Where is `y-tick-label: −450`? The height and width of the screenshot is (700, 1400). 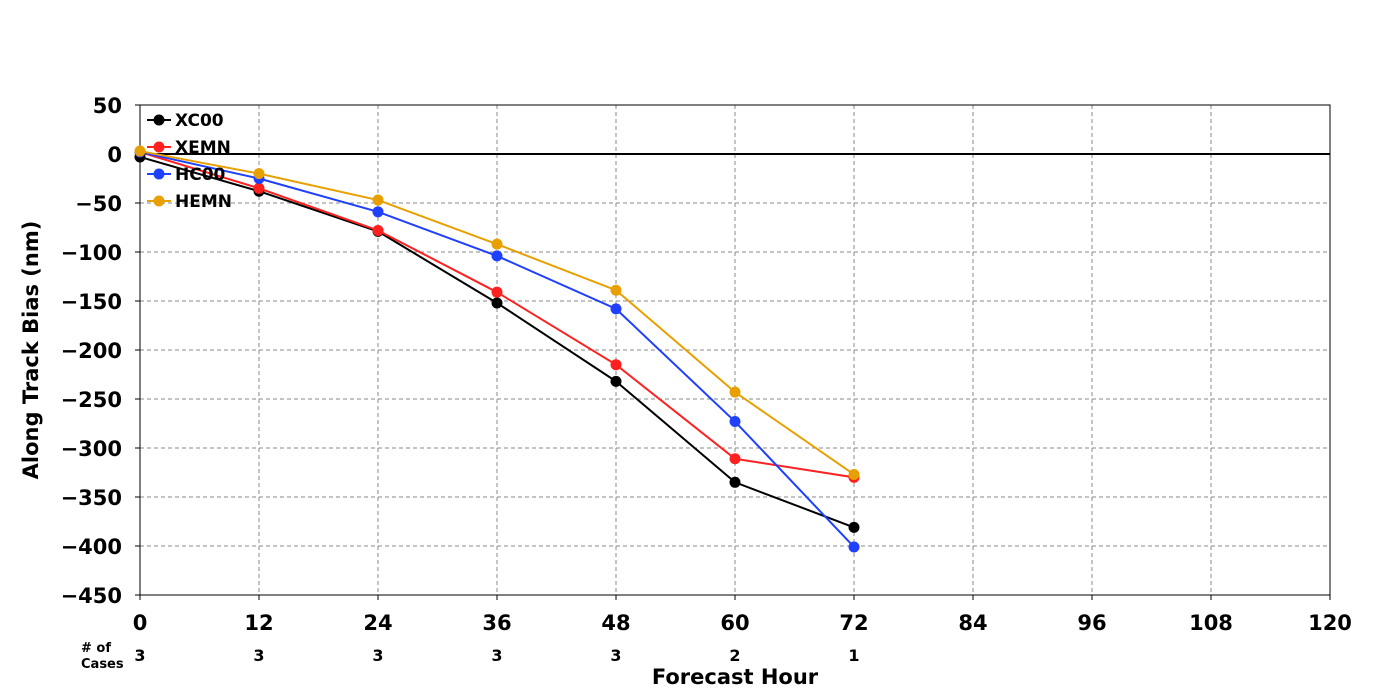
y-tick-label: −450 is located at coordinates (91, 596).